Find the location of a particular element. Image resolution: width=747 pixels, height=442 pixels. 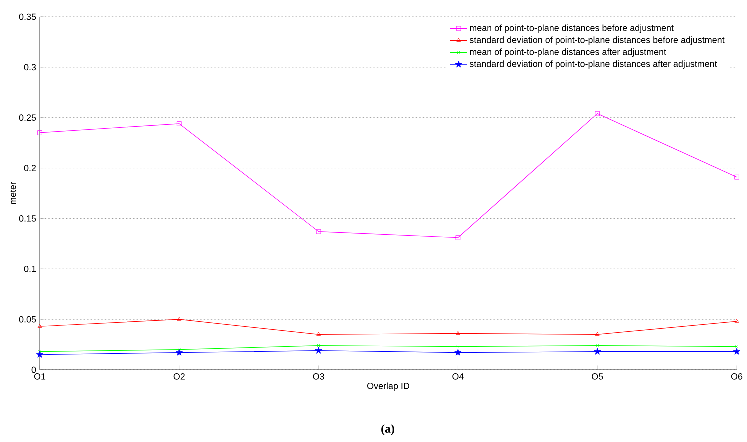

y-tick-label: 0.05 is located at coordinates (27, 319).